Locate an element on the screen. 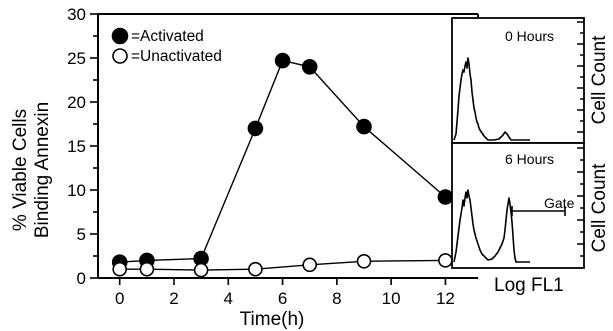 This screenshot has width=613, height=331. legend-label-unactivated: =Unactivated is located at coordinates (176, 56).